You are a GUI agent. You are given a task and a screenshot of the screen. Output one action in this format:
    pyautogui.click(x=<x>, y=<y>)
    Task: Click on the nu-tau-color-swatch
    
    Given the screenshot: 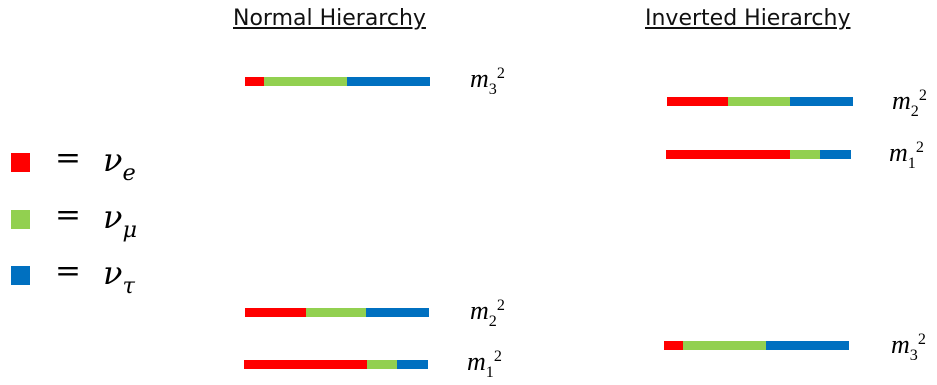 What is the action you would take?
    pyautogui.click(x=20, y=275)
    